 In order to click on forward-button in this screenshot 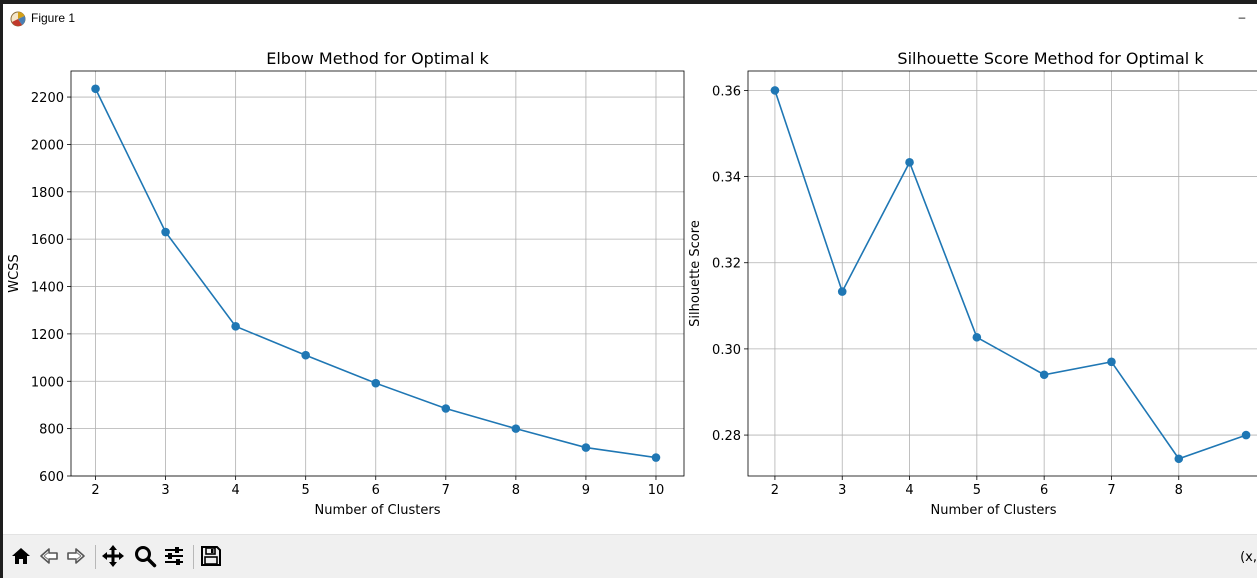, I will do `click(76, 556)`.